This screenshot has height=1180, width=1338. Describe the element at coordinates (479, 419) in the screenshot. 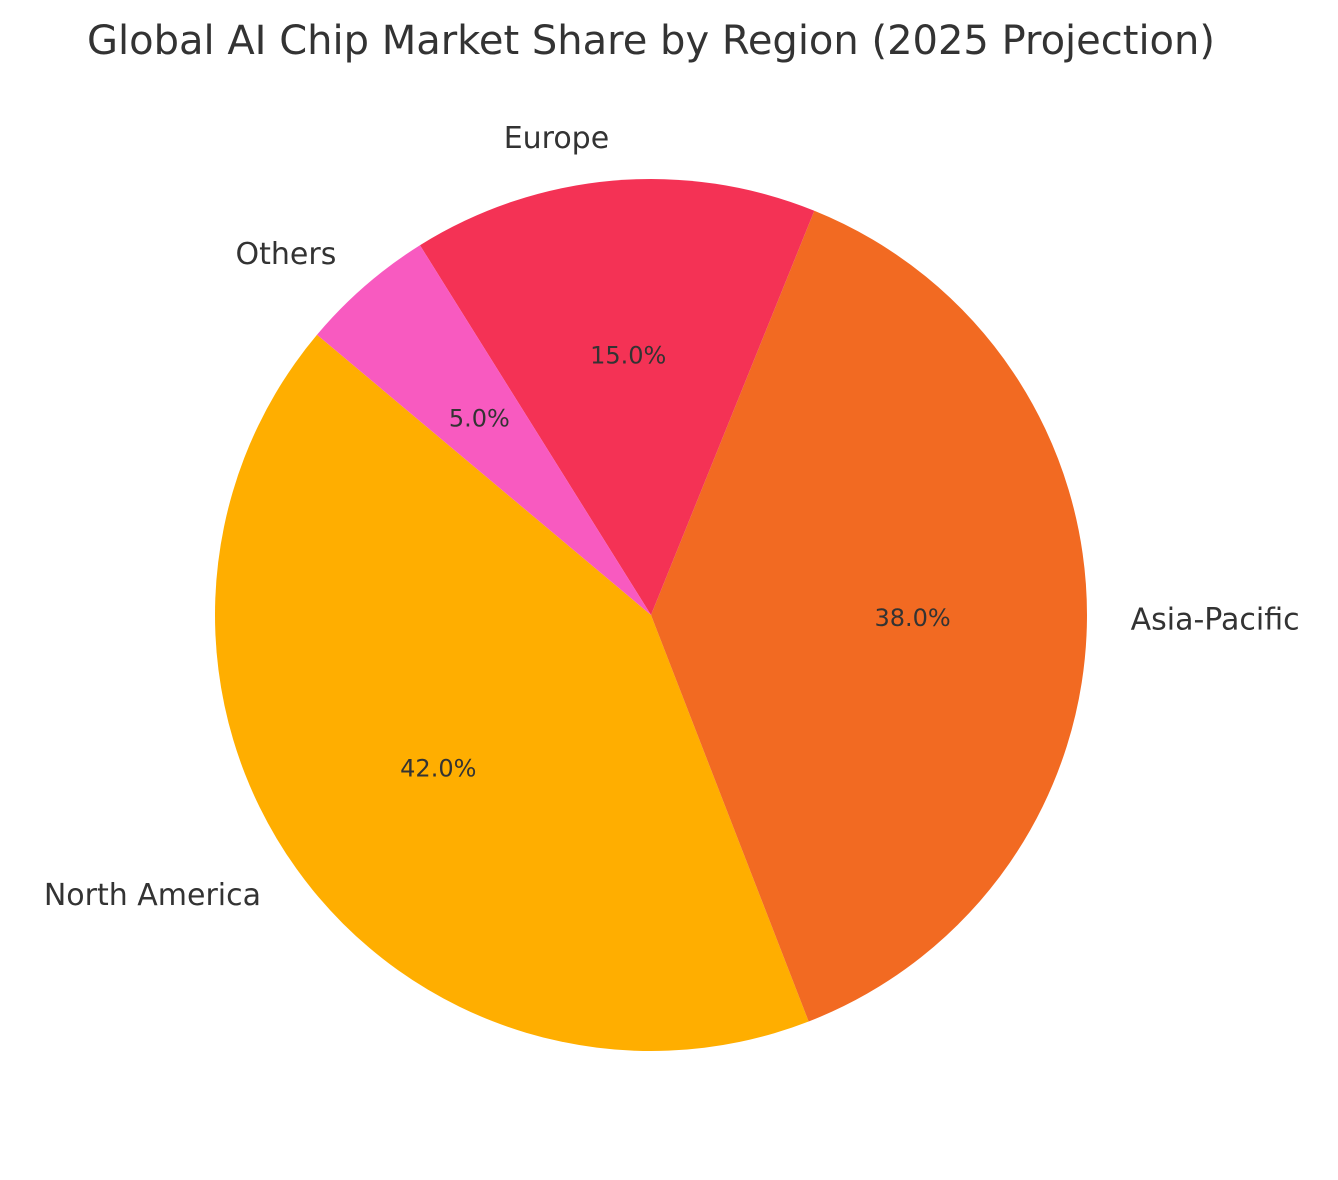

I see `slice-percent-others: 5.0%` at that location.